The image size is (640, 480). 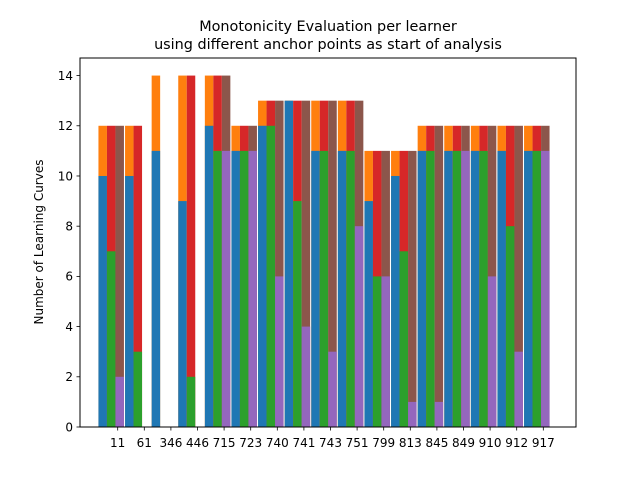 What do you see at coordinates (170, 443) in the screenshot?
I see `x-tick-label-346: 346` at bounding box center [170, 443].